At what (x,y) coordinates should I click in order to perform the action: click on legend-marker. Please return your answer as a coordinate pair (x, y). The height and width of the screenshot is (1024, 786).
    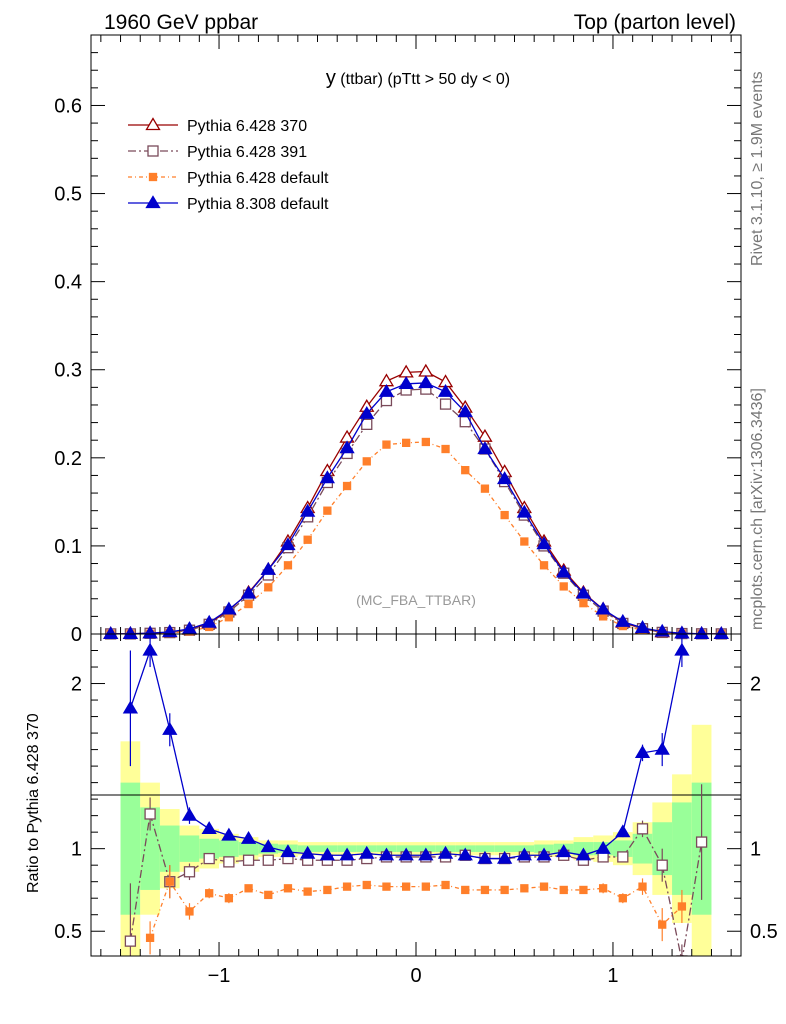
    Looking at the image, I should click on (153, 151).